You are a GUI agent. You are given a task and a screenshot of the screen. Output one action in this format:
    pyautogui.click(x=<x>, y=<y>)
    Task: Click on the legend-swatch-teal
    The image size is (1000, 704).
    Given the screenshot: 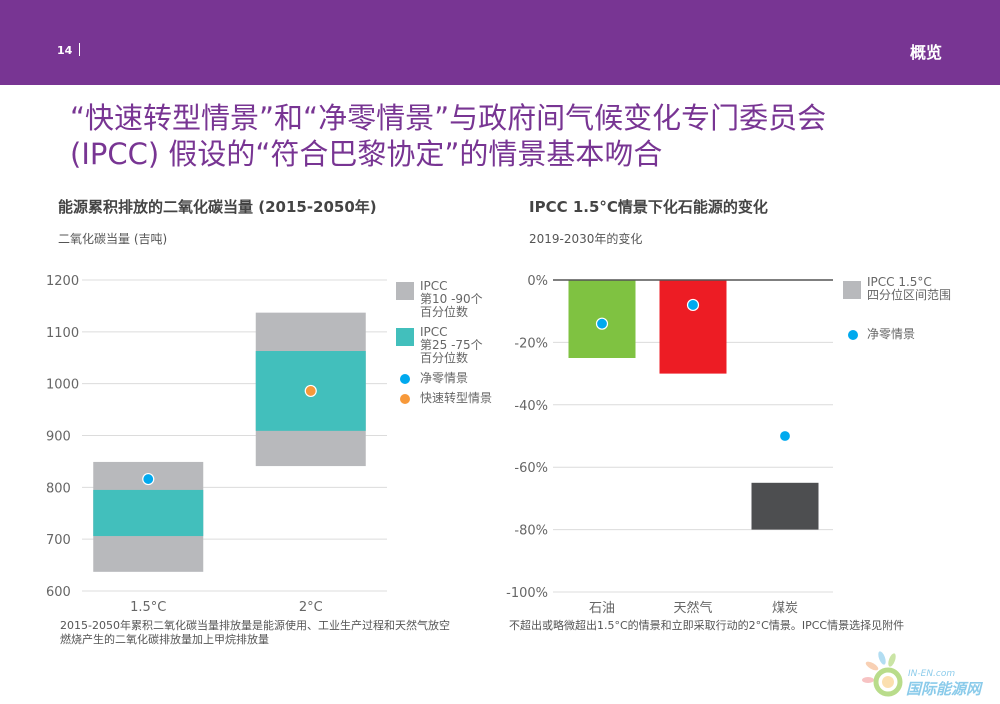 What is the action you would take?
    pyautogui.click(x=405, y=337)
    